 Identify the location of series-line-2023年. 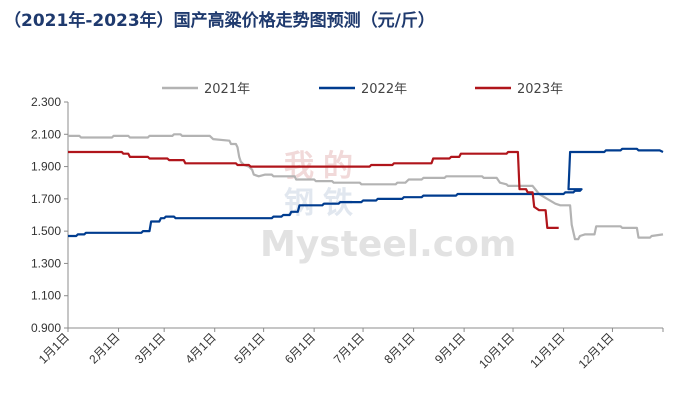
(313, 189).